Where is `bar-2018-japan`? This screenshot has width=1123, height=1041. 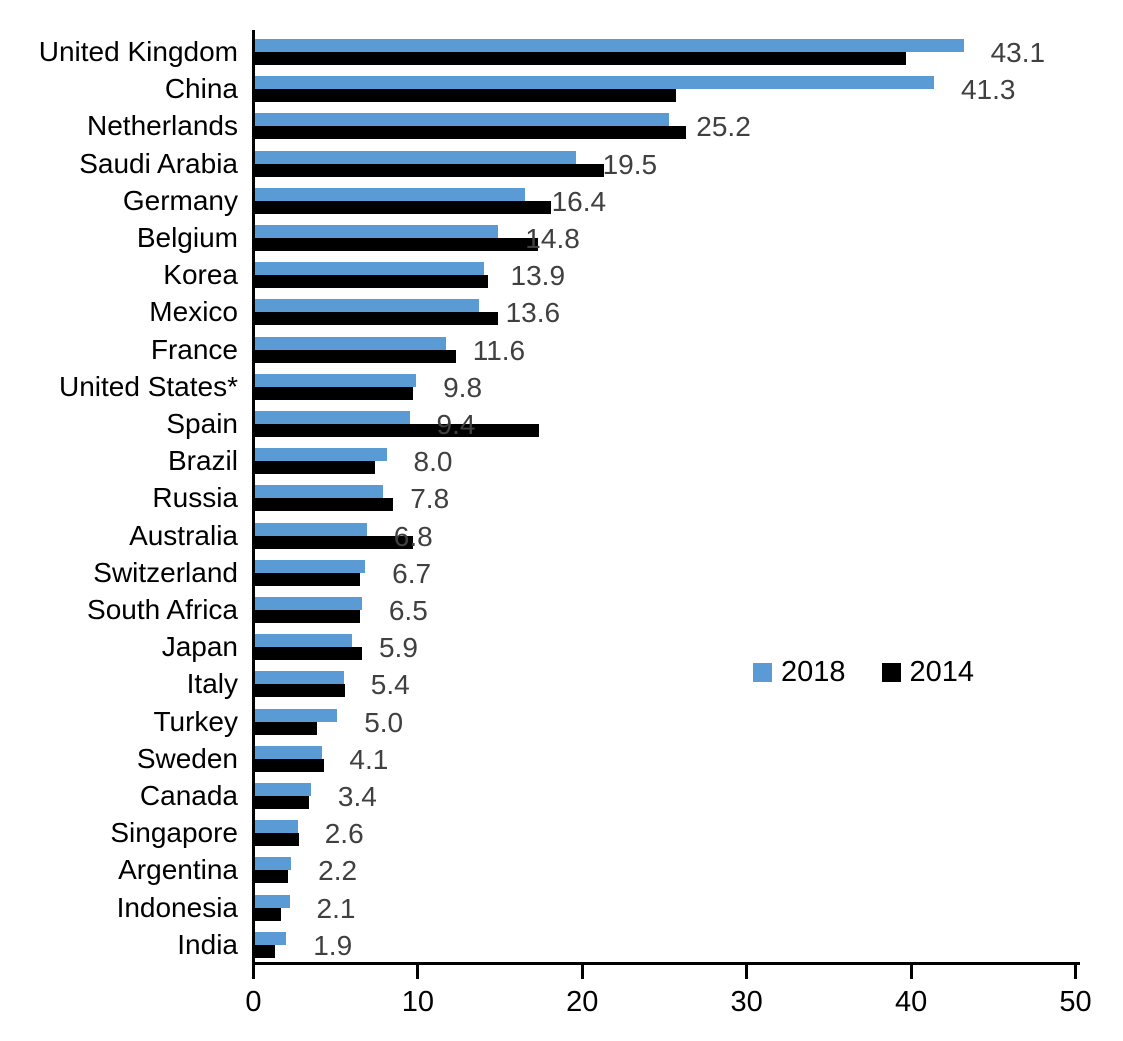
bar-2018-japan is located at coordinates (303, 641).